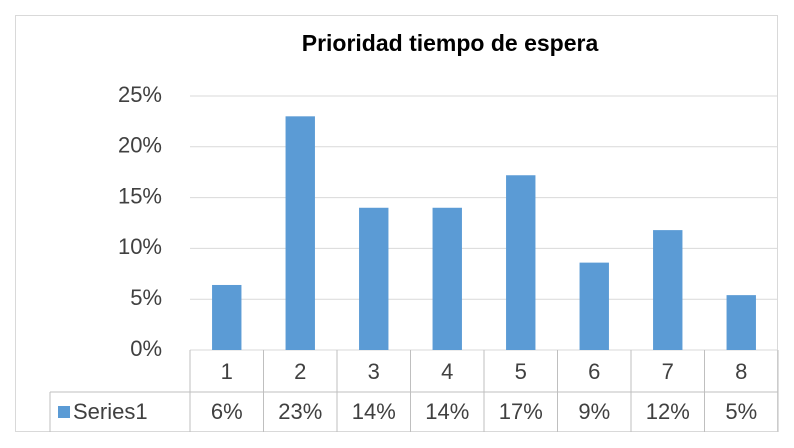 This screenshot has width=794, height=448. Describe the element at coordinates (64, 412) in the screenshot. I see `legend-key` at that location.